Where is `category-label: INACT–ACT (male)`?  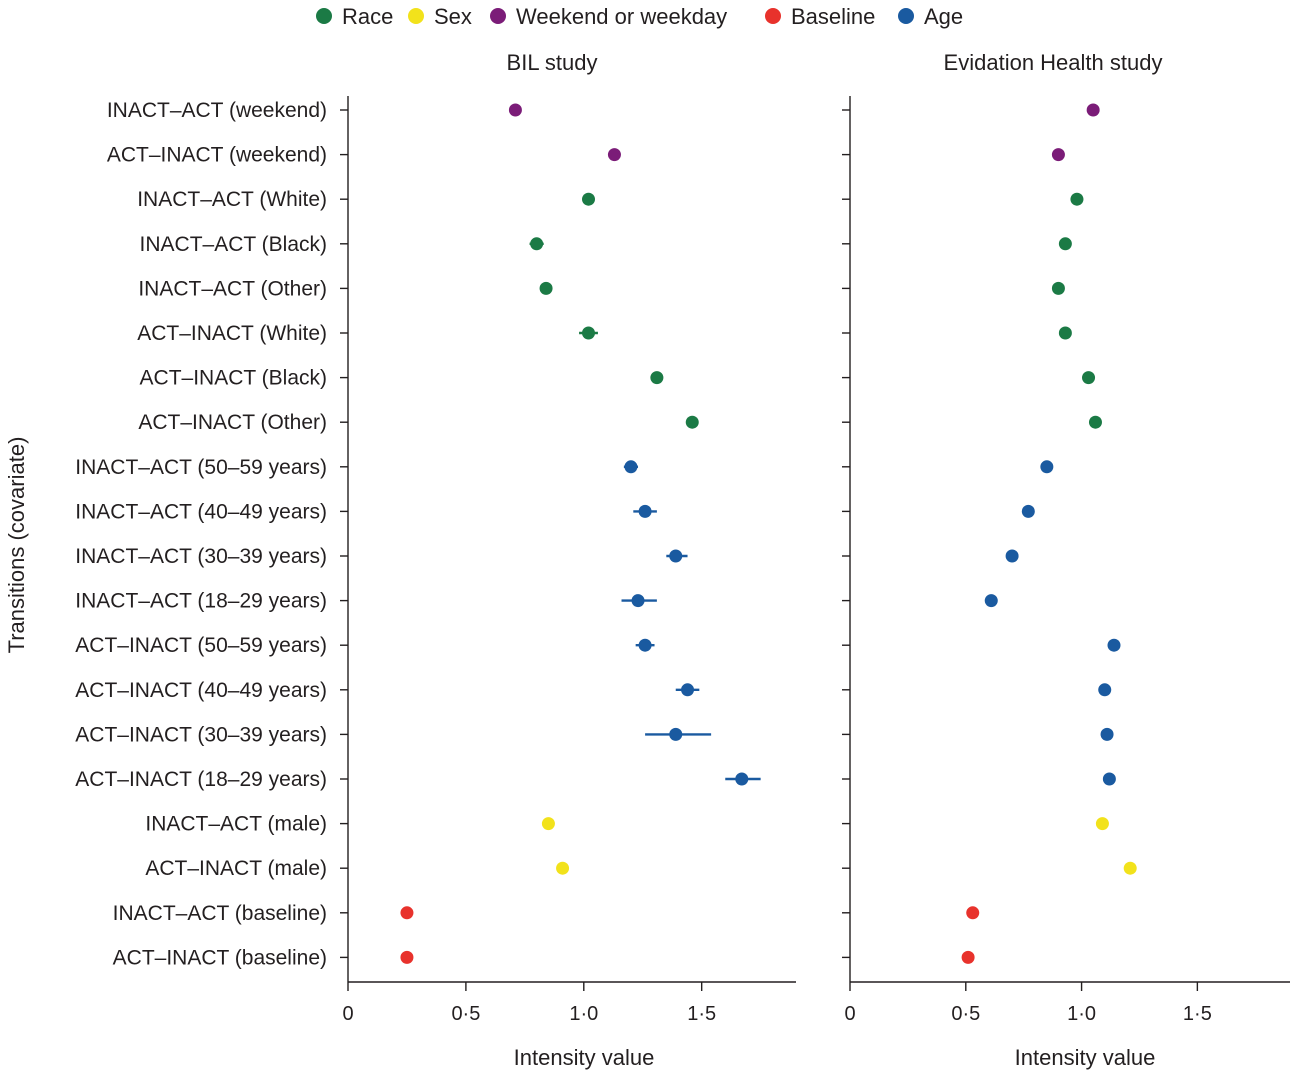 category-label: INACT–ACT (male) is located at coordinates (236, 824).